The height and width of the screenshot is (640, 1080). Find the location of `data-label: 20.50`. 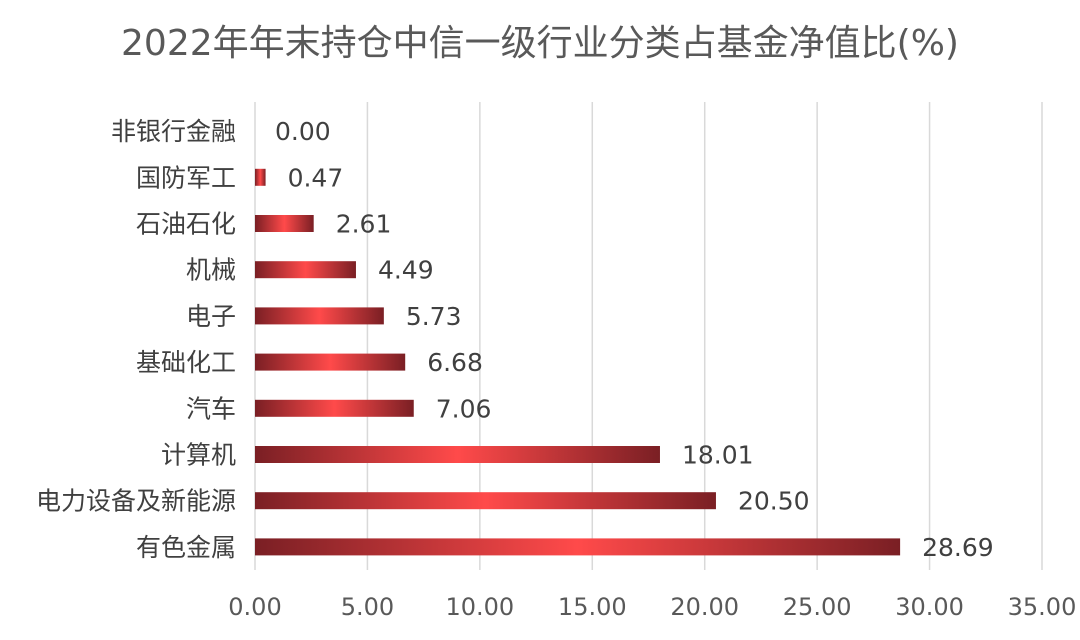

data-label: 20.50 is located at coordinates (774, 501).